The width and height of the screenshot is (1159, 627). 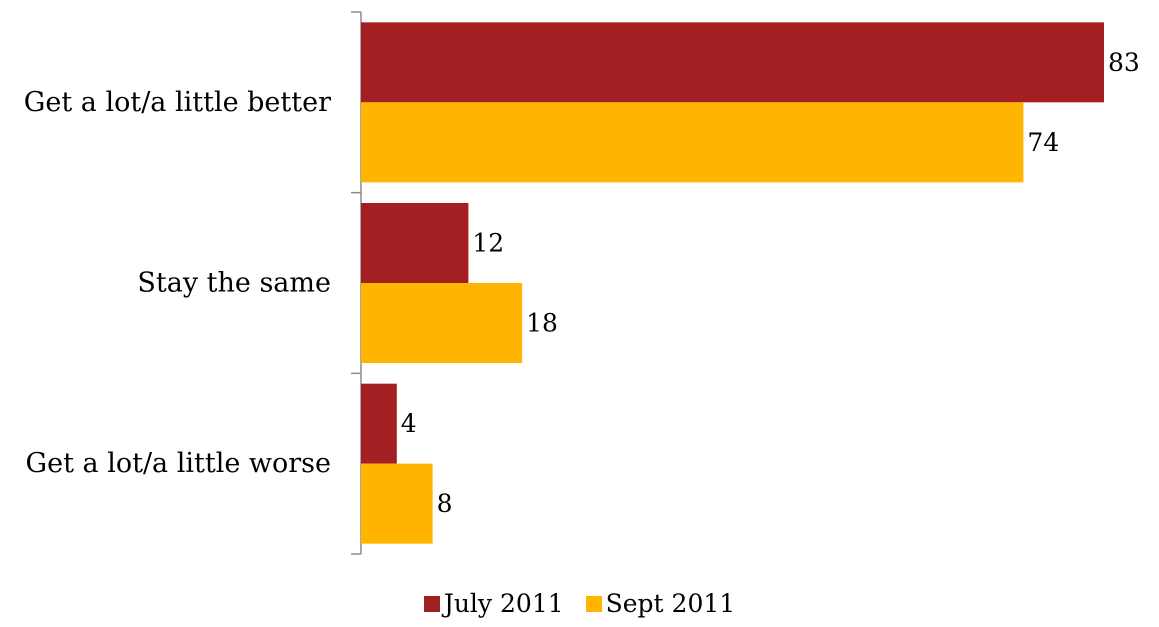 What do you see at coordinates (442, 323) in the screenshot?
I see `bar-sept-2011-stay-the-same` at bounding box center [442, 323].